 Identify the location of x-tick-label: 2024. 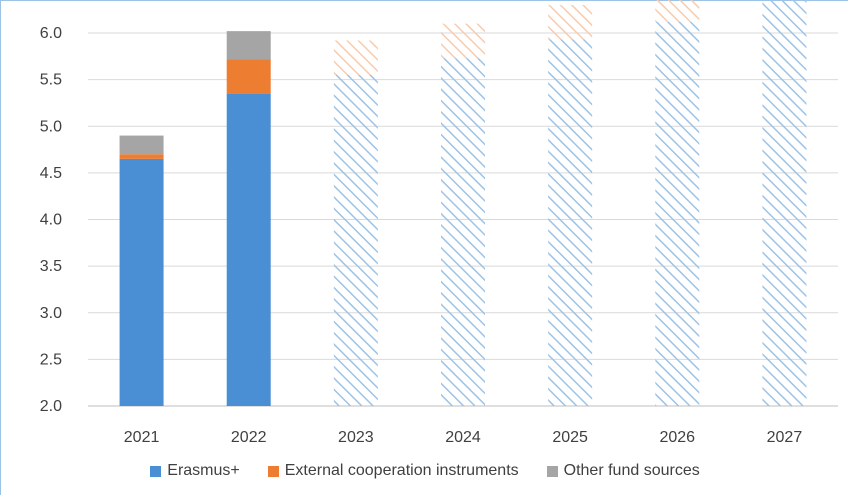
(463, 437).